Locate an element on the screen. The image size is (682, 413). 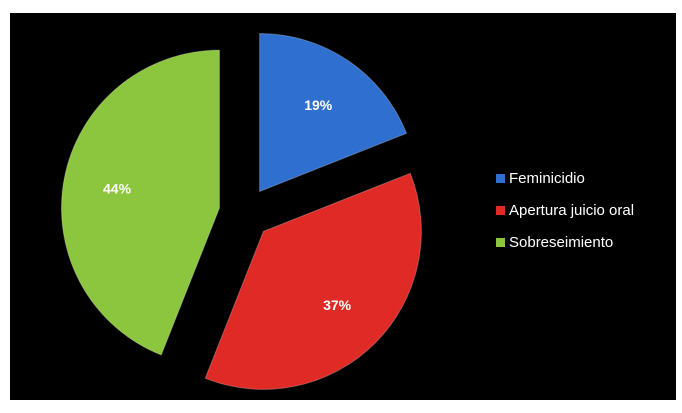
data-label-sobreseimiento: 44% is located at coordinates (117, 189).